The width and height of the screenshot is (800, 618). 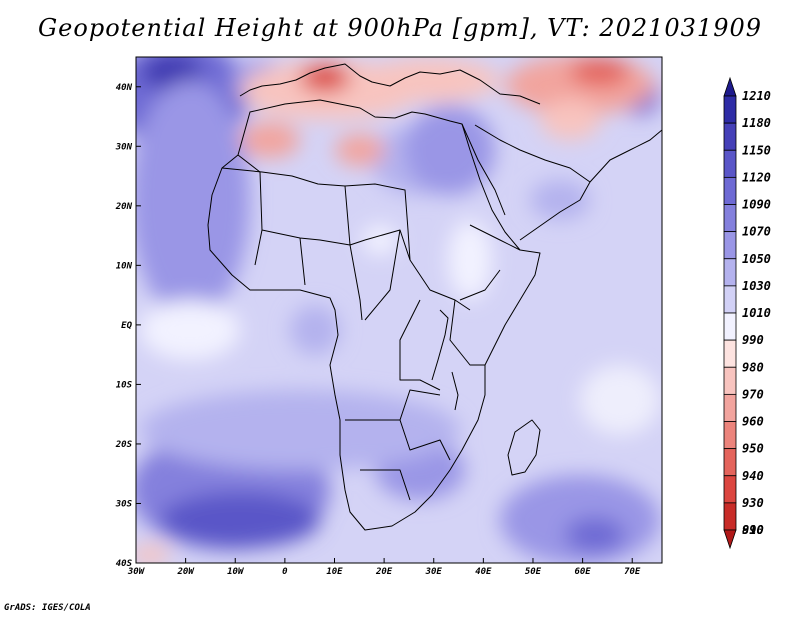 I want to click on lon-tick-label: 20E, so click(x=384, y=572).